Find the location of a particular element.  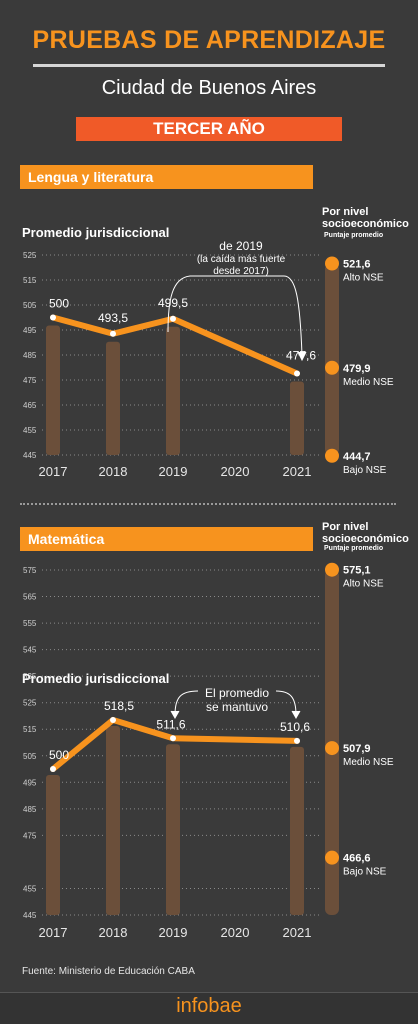

infobae-logo: infobae is located at coordinates (209, 1006).